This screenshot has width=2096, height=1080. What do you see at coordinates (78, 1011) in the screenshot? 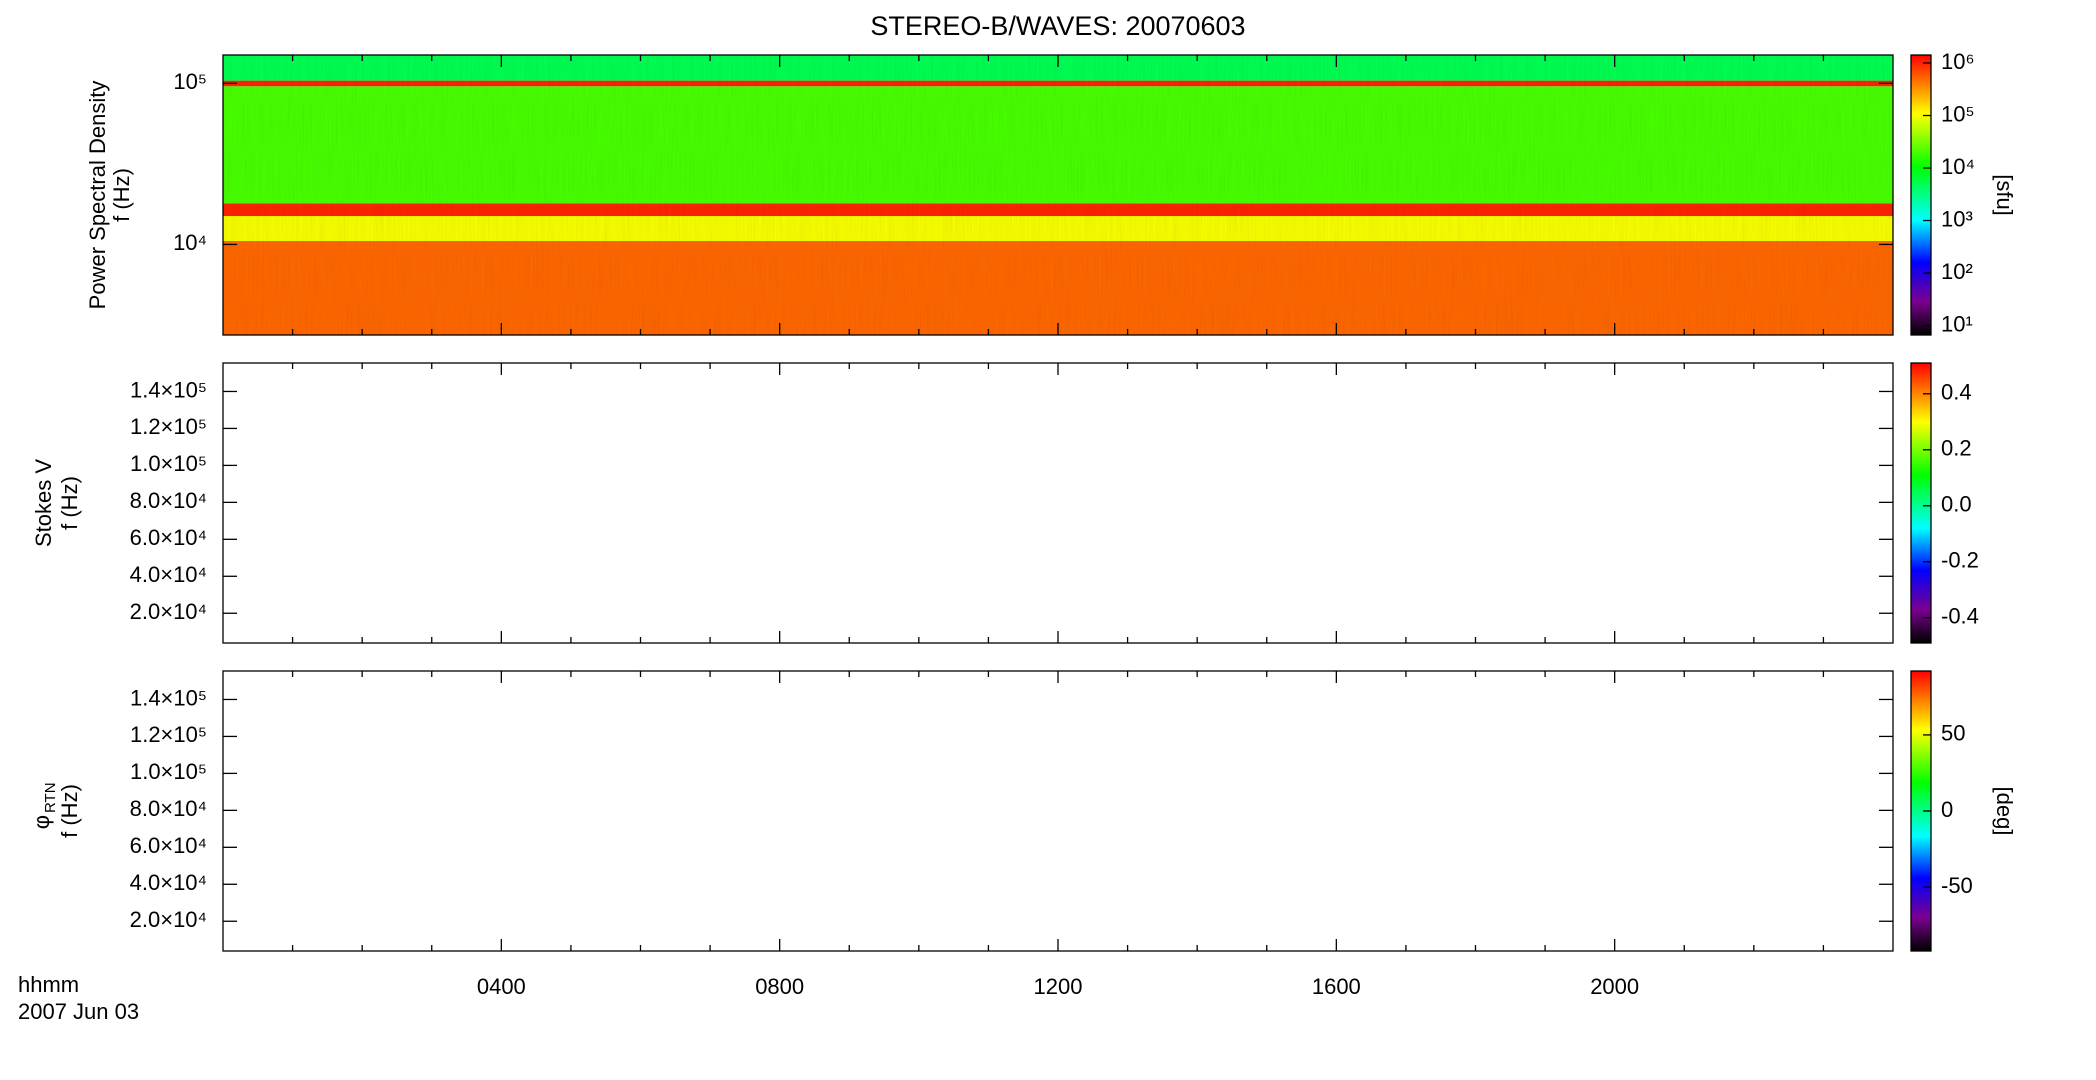
I see `date-label: 2007 Jun 03` at bounding box center [78, 1011].